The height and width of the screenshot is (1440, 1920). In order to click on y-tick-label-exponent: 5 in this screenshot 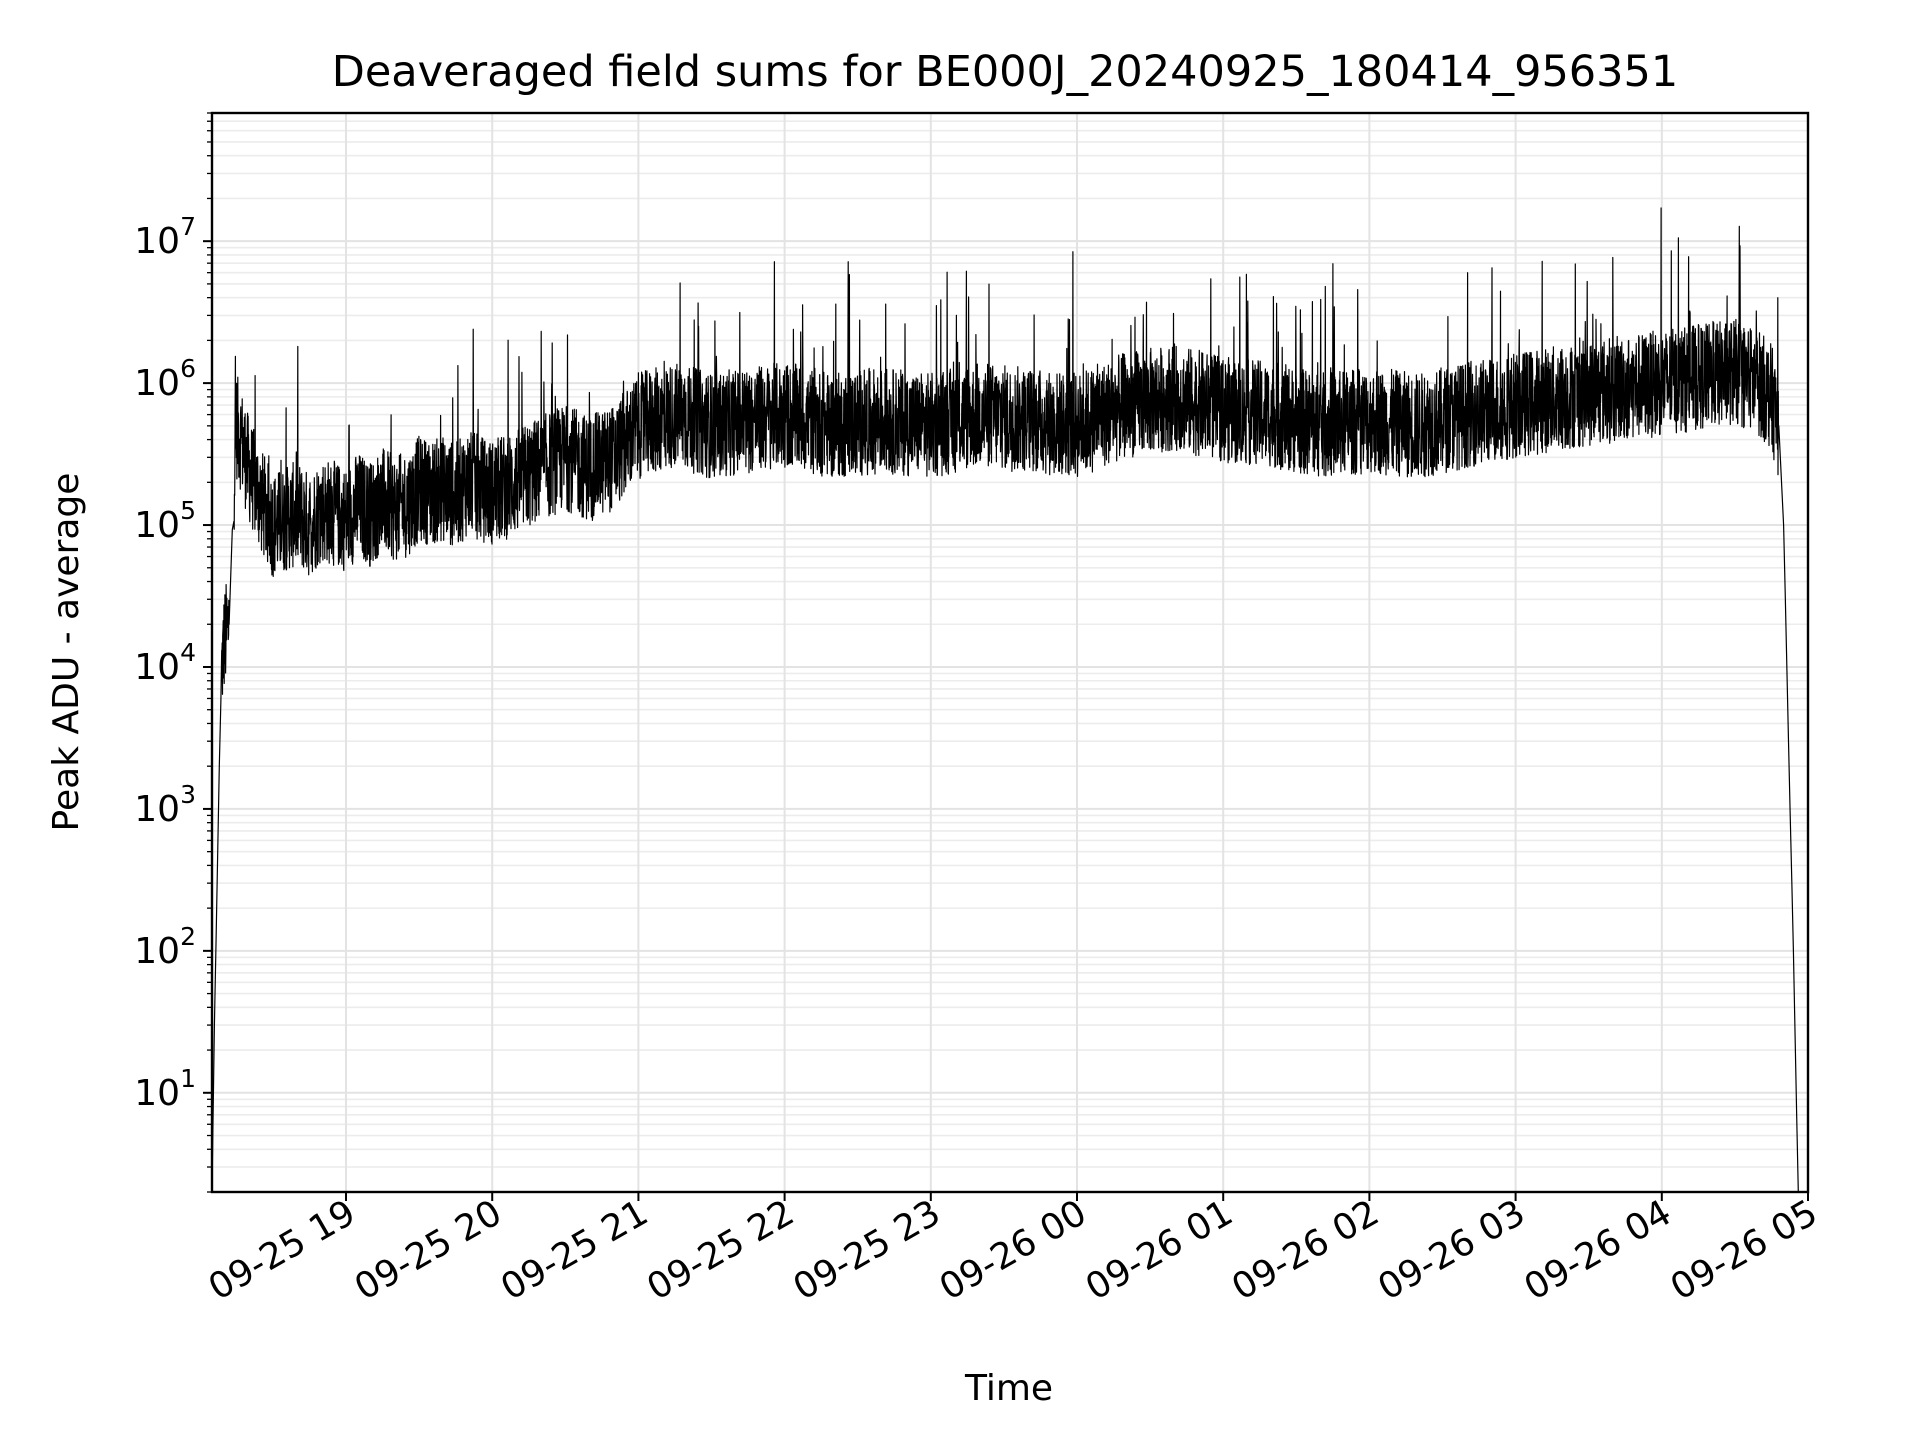, I will do `click(188, 510)`.